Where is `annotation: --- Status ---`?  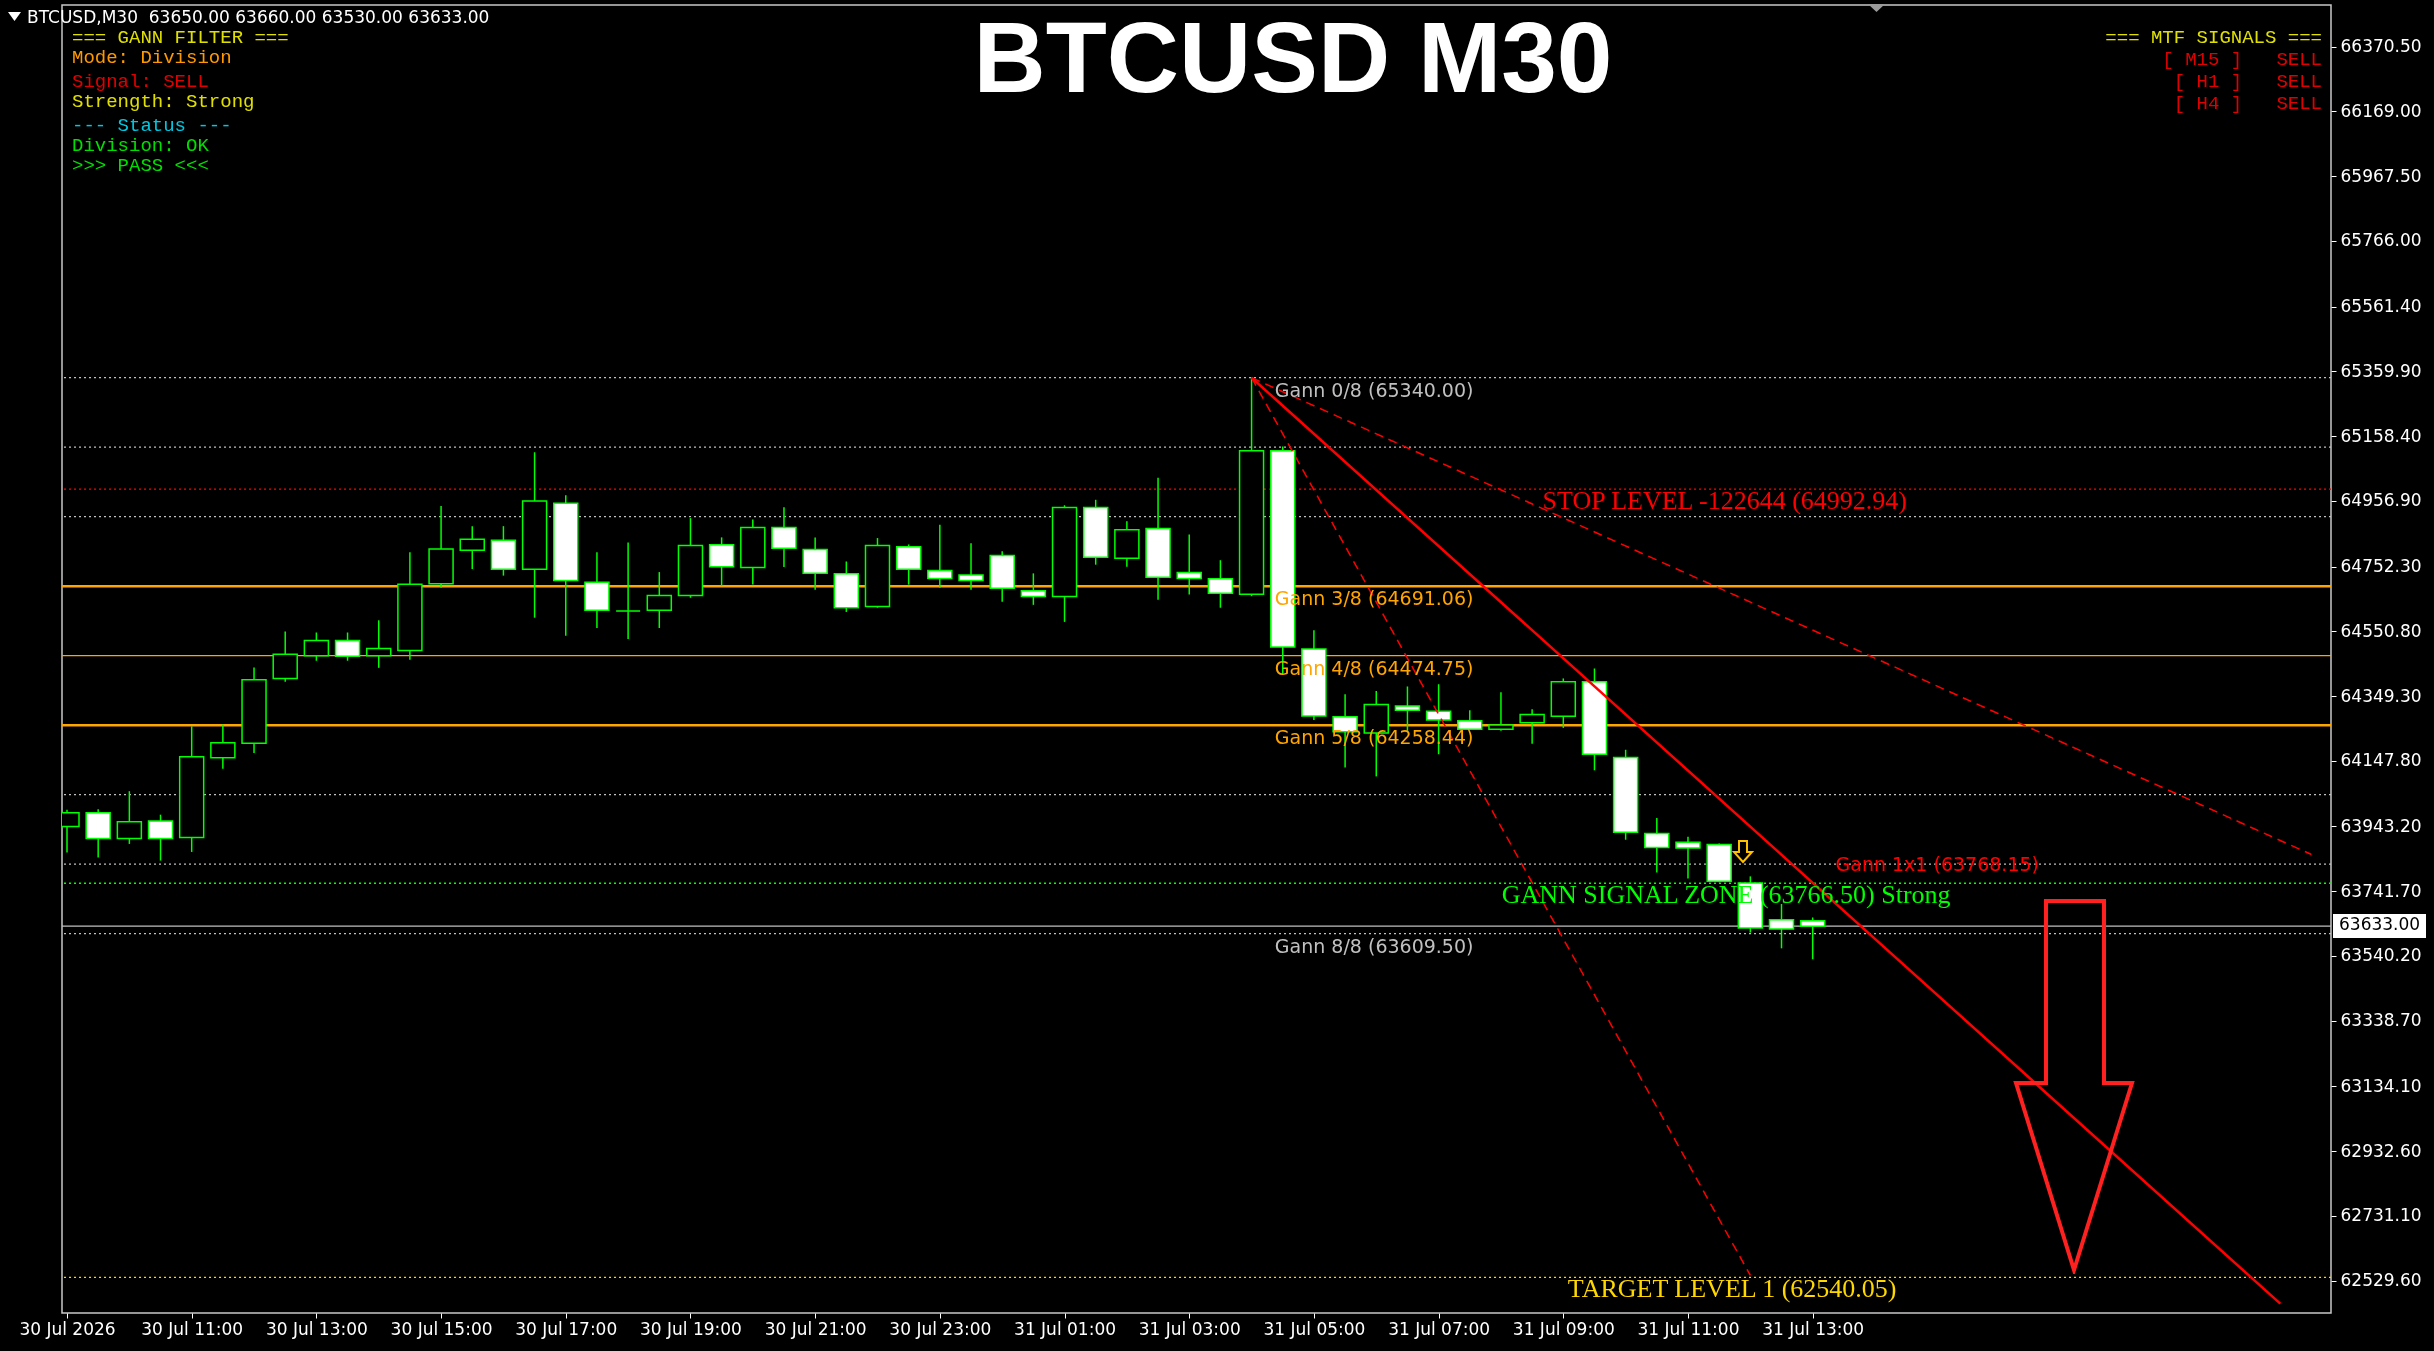 annotation: --- Status --- is located at coordinates (152, 126).